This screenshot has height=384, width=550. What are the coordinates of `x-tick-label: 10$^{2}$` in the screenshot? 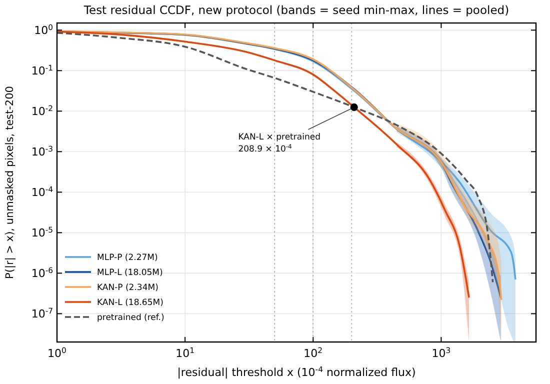 It's located at (313, 353).